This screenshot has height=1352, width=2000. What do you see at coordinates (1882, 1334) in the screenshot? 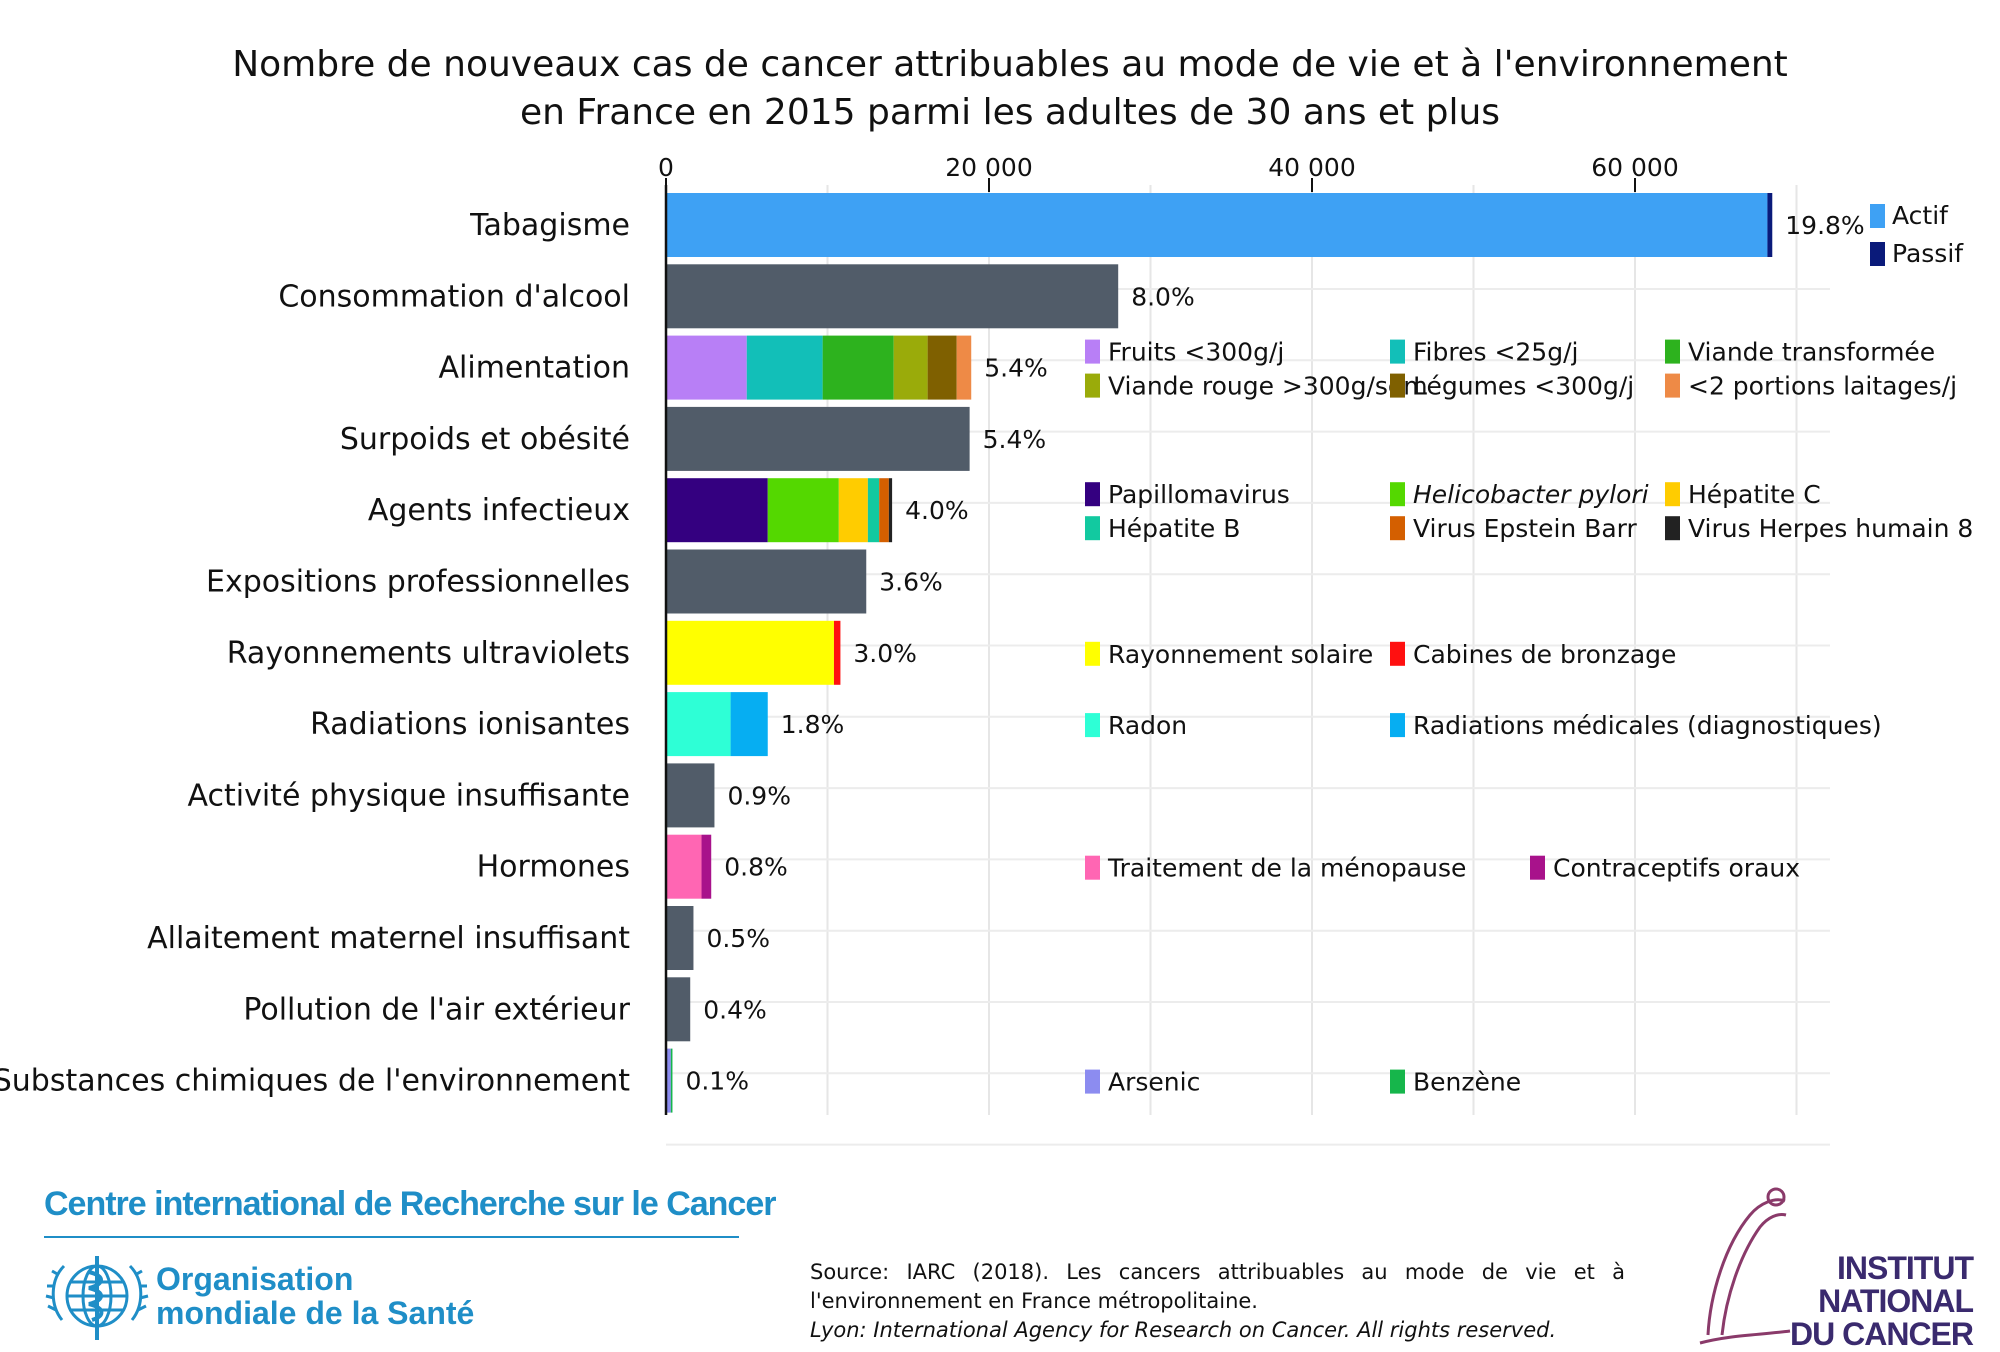
I see `inca-line3: DU CANCER` at bounding box center [1882, 1334].